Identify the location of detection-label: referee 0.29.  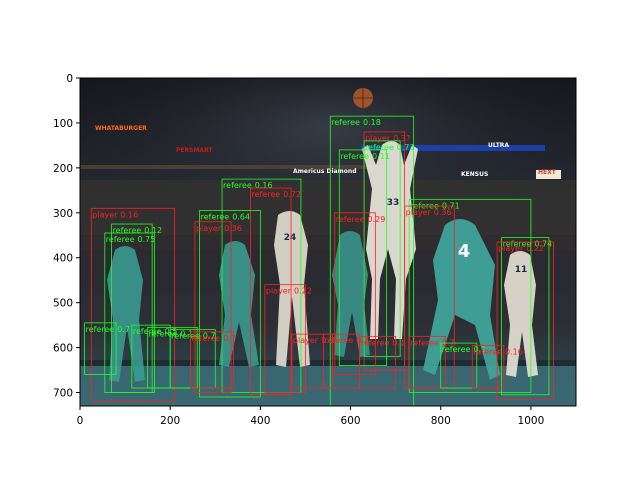
(361, 219).